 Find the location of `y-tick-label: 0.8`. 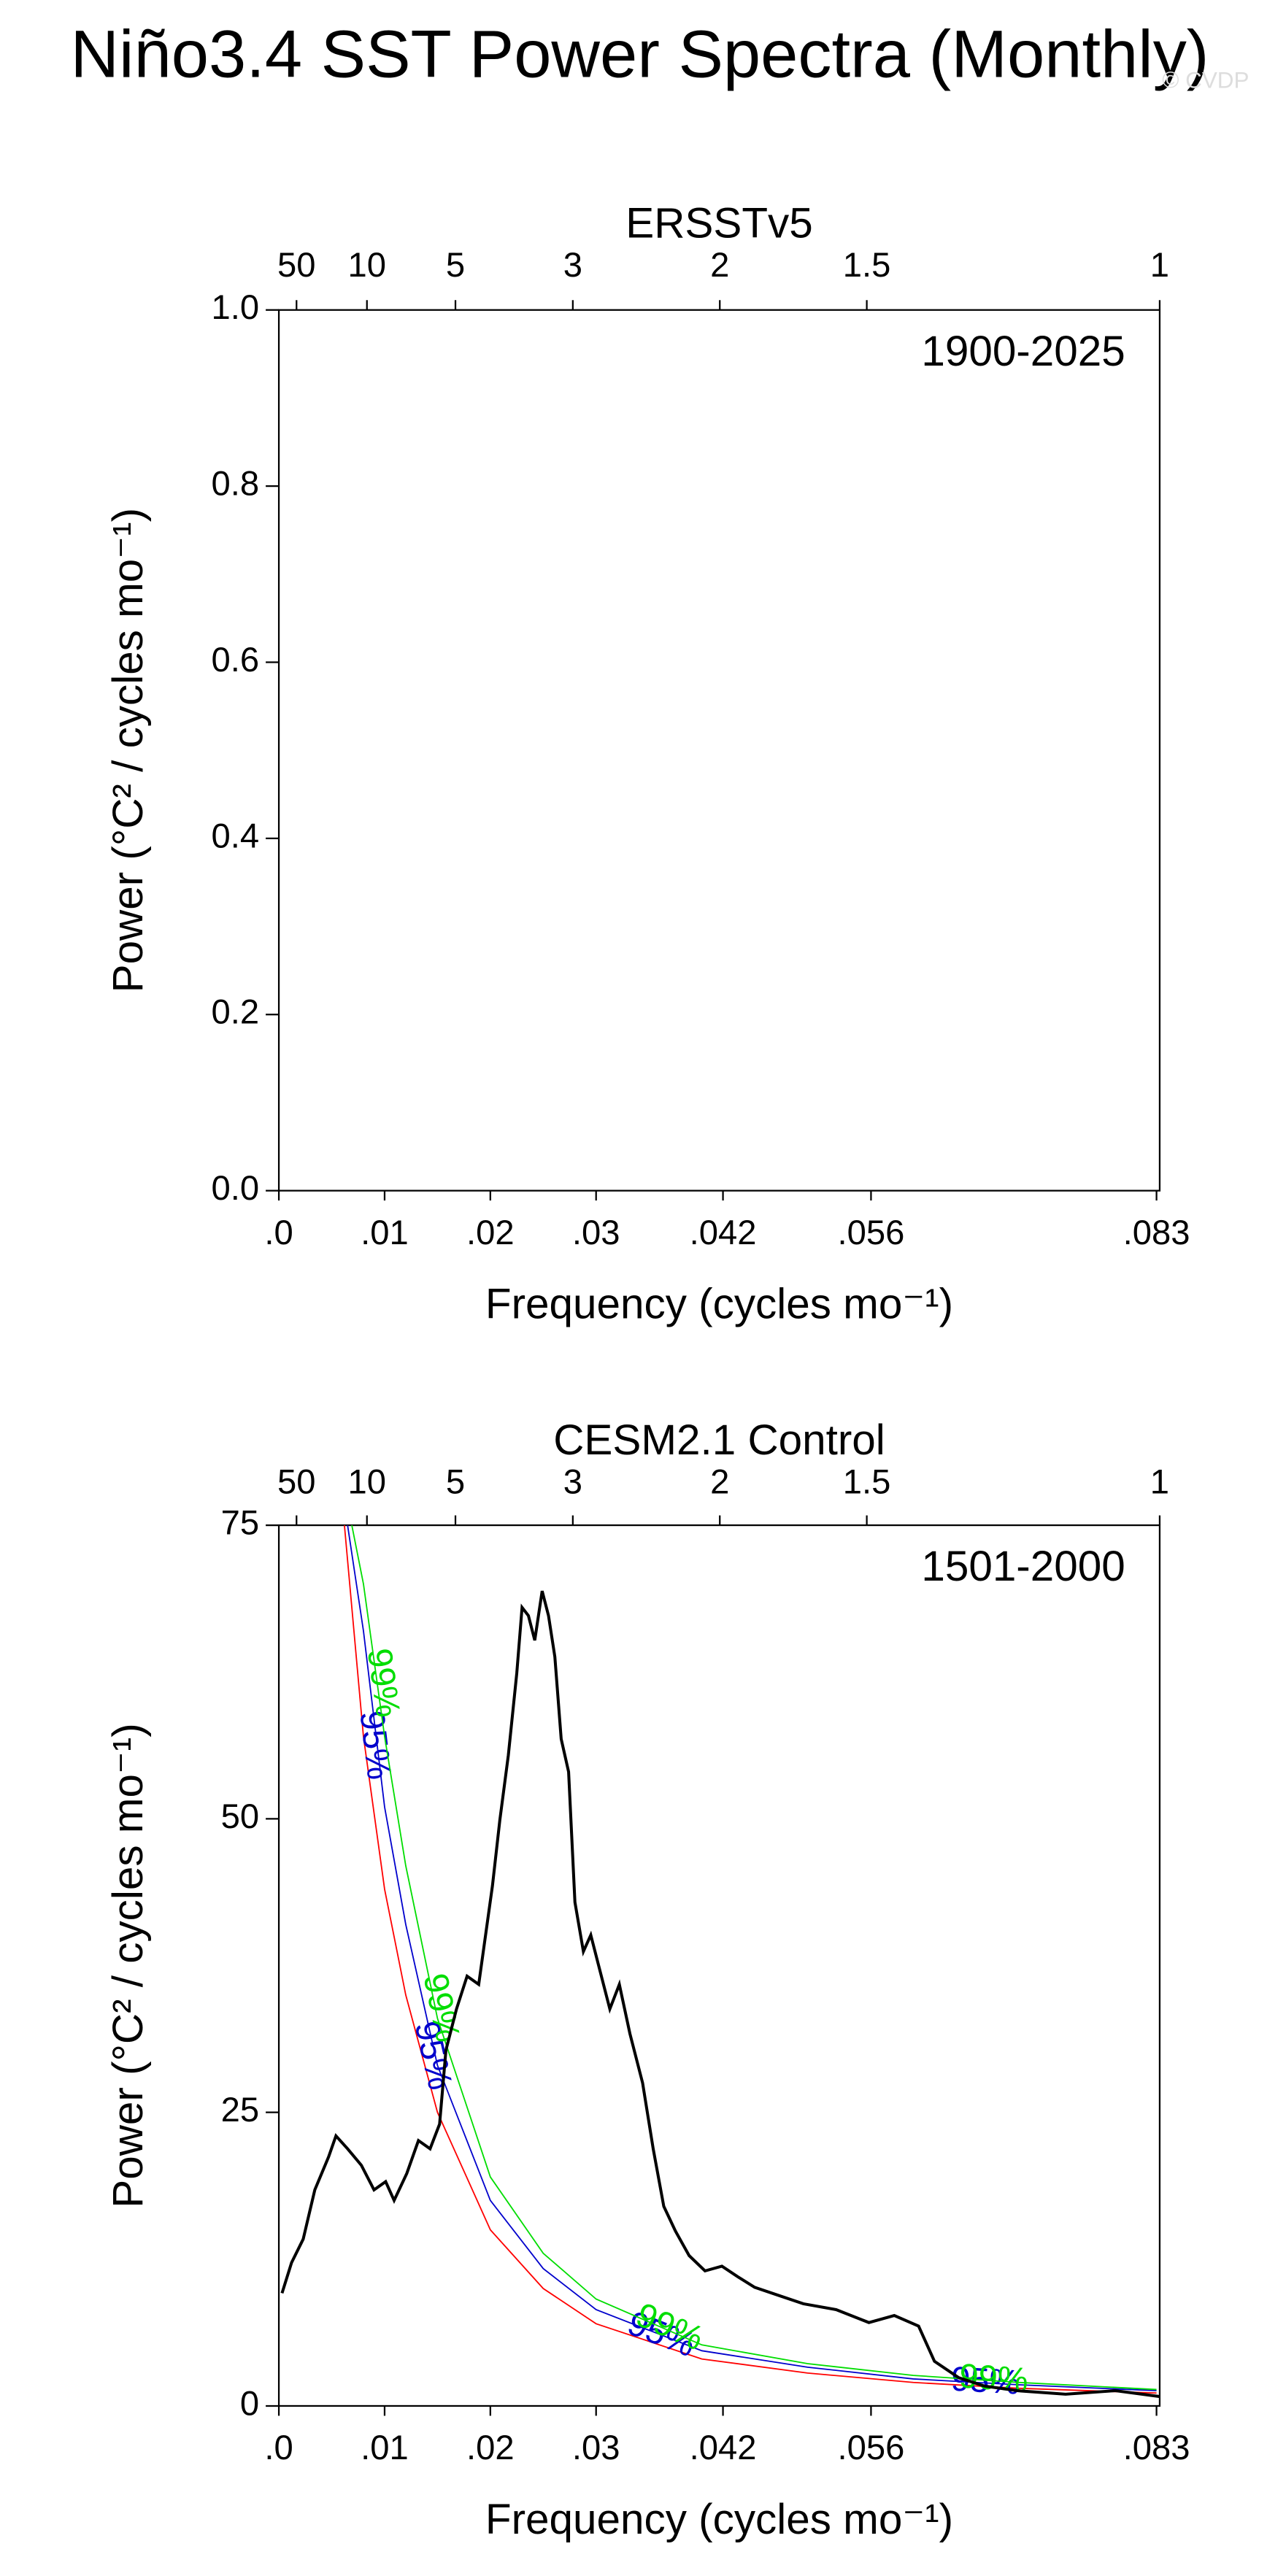

y-tick-label: 0.8 is located at coordinates (235, 484).